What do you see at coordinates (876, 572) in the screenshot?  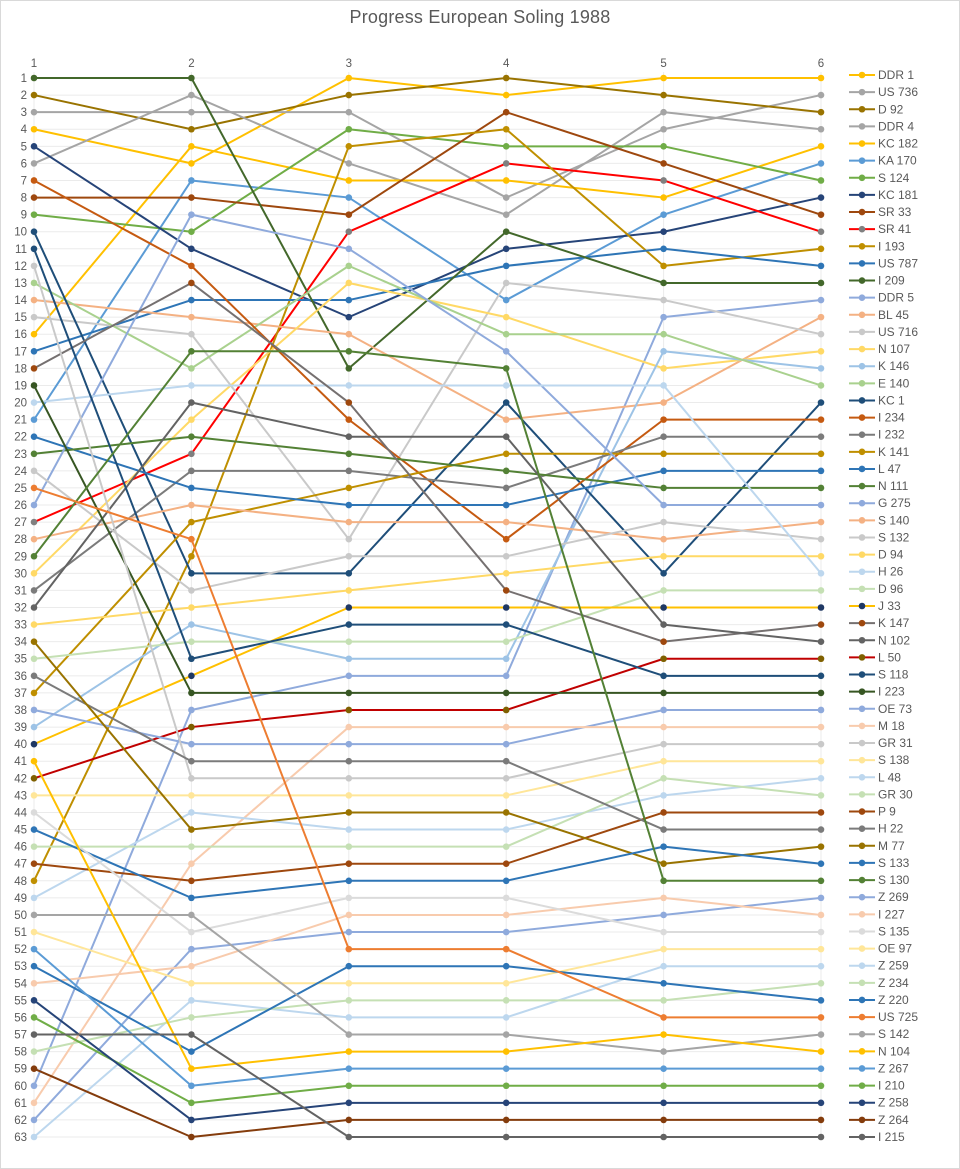 I see `legend-item: H 26` at bounding box center [876, 572].